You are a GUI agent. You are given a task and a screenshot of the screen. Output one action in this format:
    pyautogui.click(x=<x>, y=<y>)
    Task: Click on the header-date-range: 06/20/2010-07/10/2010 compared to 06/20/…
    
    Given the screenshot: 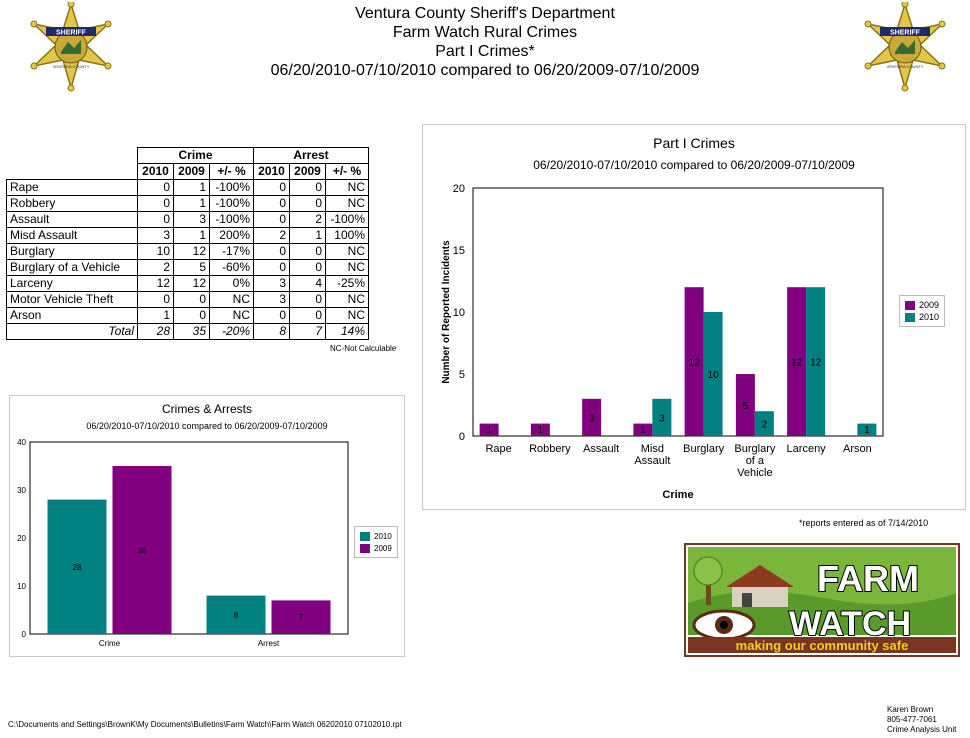 What is the action you would take?
    pyautogui.click(x=485, y=70)
    